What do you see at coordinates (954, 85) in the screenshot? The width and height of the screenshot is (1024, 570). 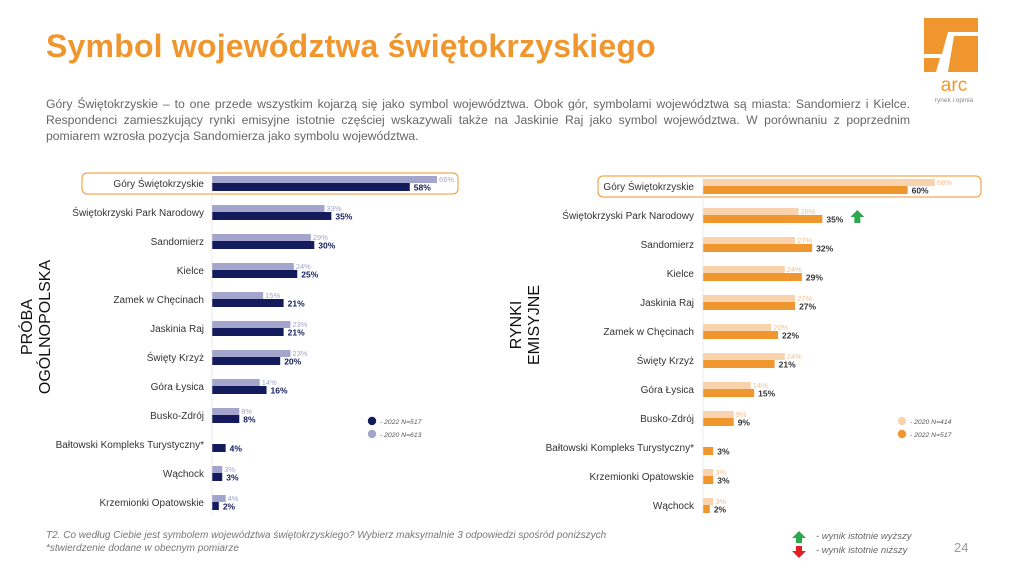 I see `logo-text: arc` at bounding box center [954, 85].